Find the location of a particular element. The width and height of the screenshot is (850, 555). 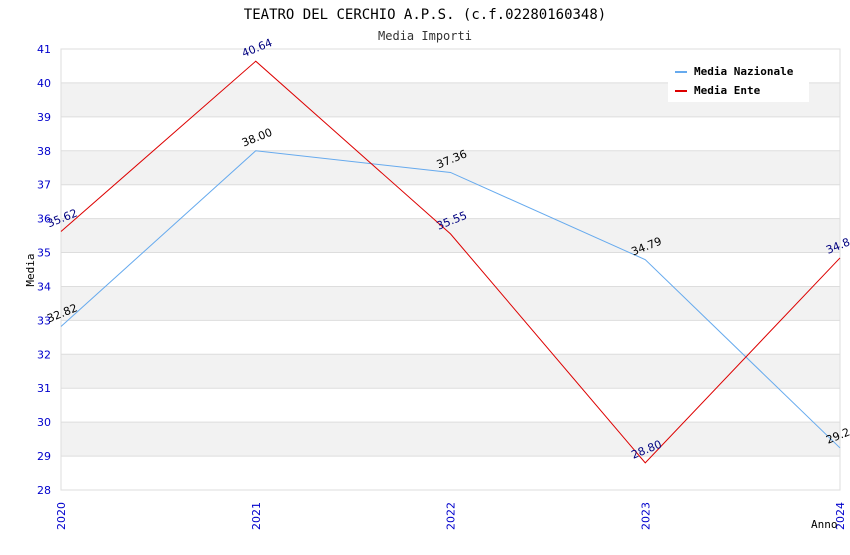

chart-legend: Media Nazionale Media Ente is located at coordinates (738, 80).